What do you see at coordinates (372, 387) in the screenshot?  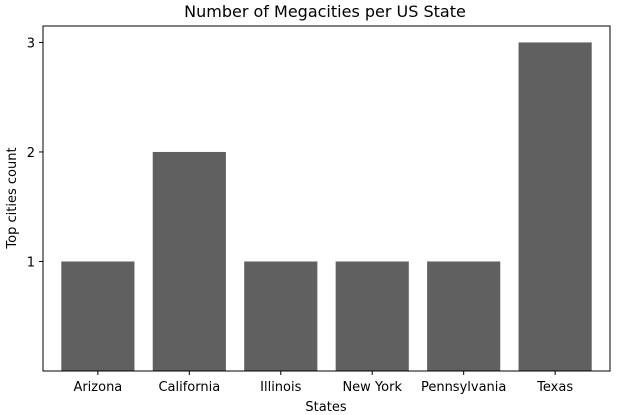 I see `x-tick-label: New York` at bounding box center [372, 387].